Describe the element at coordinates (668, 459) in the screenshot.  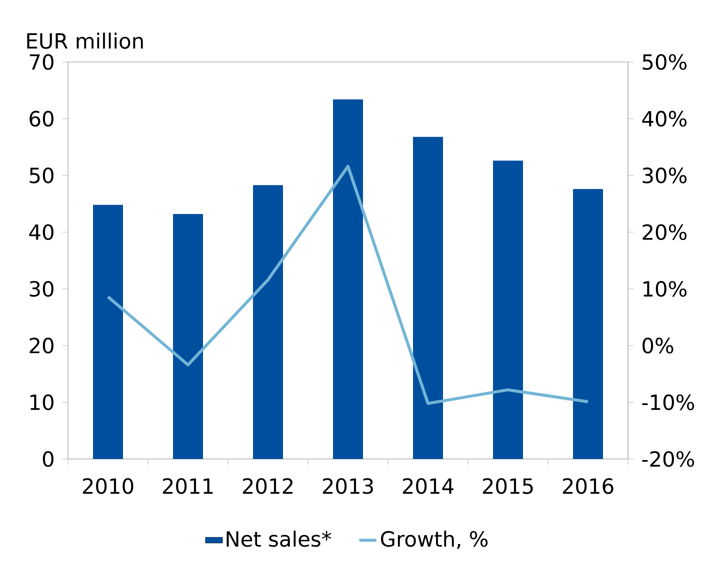
I see `y2-tick-label: -20%` at that location.